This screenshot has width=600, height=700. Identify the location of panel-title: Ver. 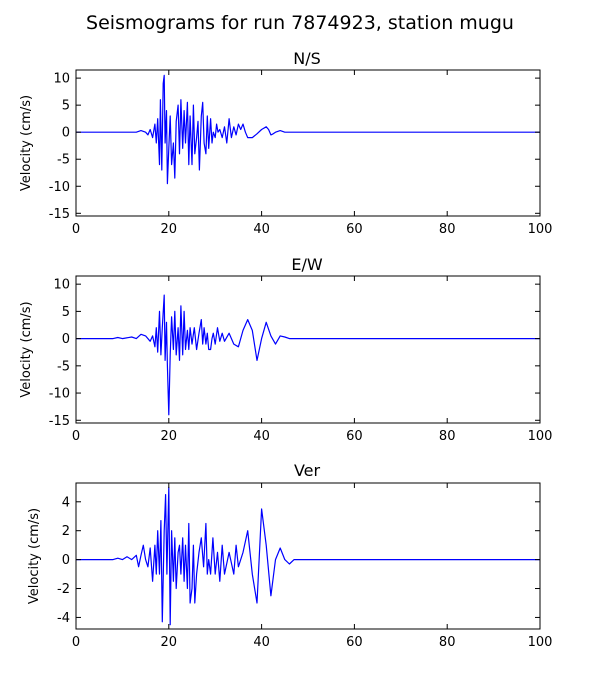
(307, 470).